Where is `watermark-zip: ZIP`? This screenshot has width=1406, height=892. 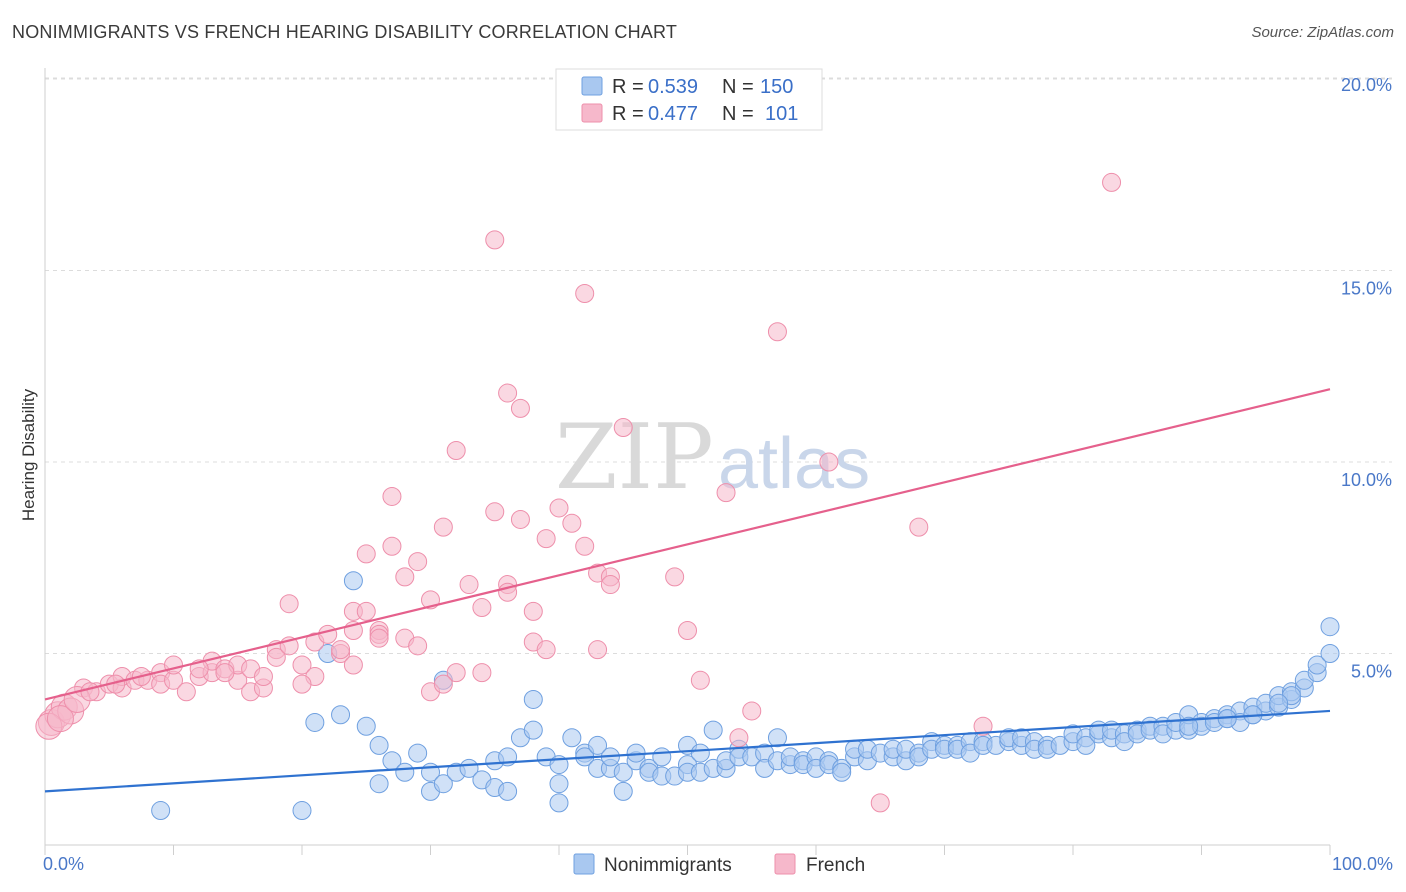
watermark-zip: ZIP is located at coordinates (634, 457).